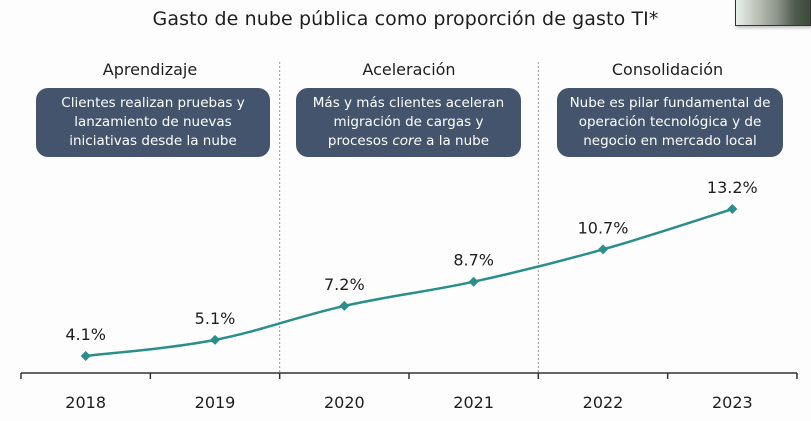 The height and width of the screenshot is (421, 811). I want to click on phase-box-line: operación tecnológica y de, so click(670, 122).